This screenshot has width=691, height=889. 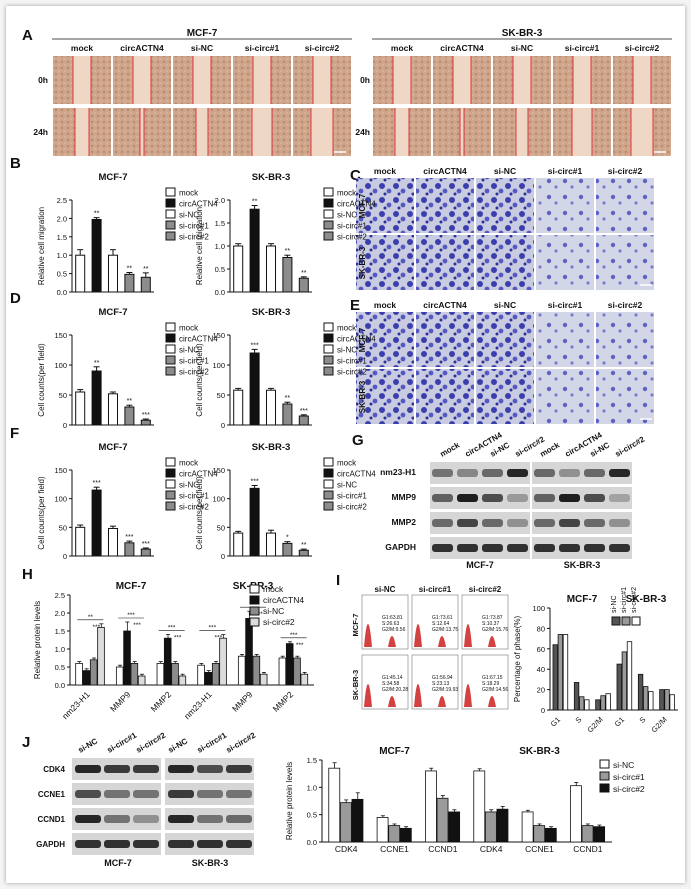 What do you see at coordinates (394, 849) in the screenshot?
I see `x-tick-label: CCNE1` at bounding box center [394, 849].